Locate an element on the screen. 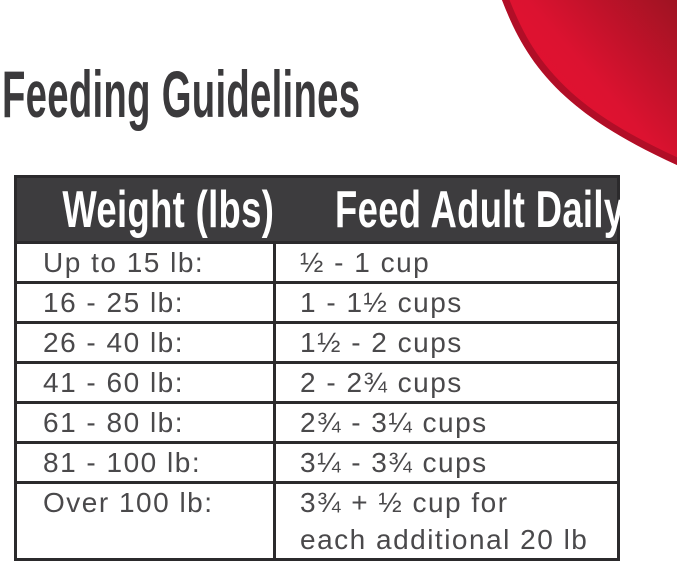 The width and height of the screenshot is (677, 568). red-ribbon-fill is located at coordinates (589, 82).